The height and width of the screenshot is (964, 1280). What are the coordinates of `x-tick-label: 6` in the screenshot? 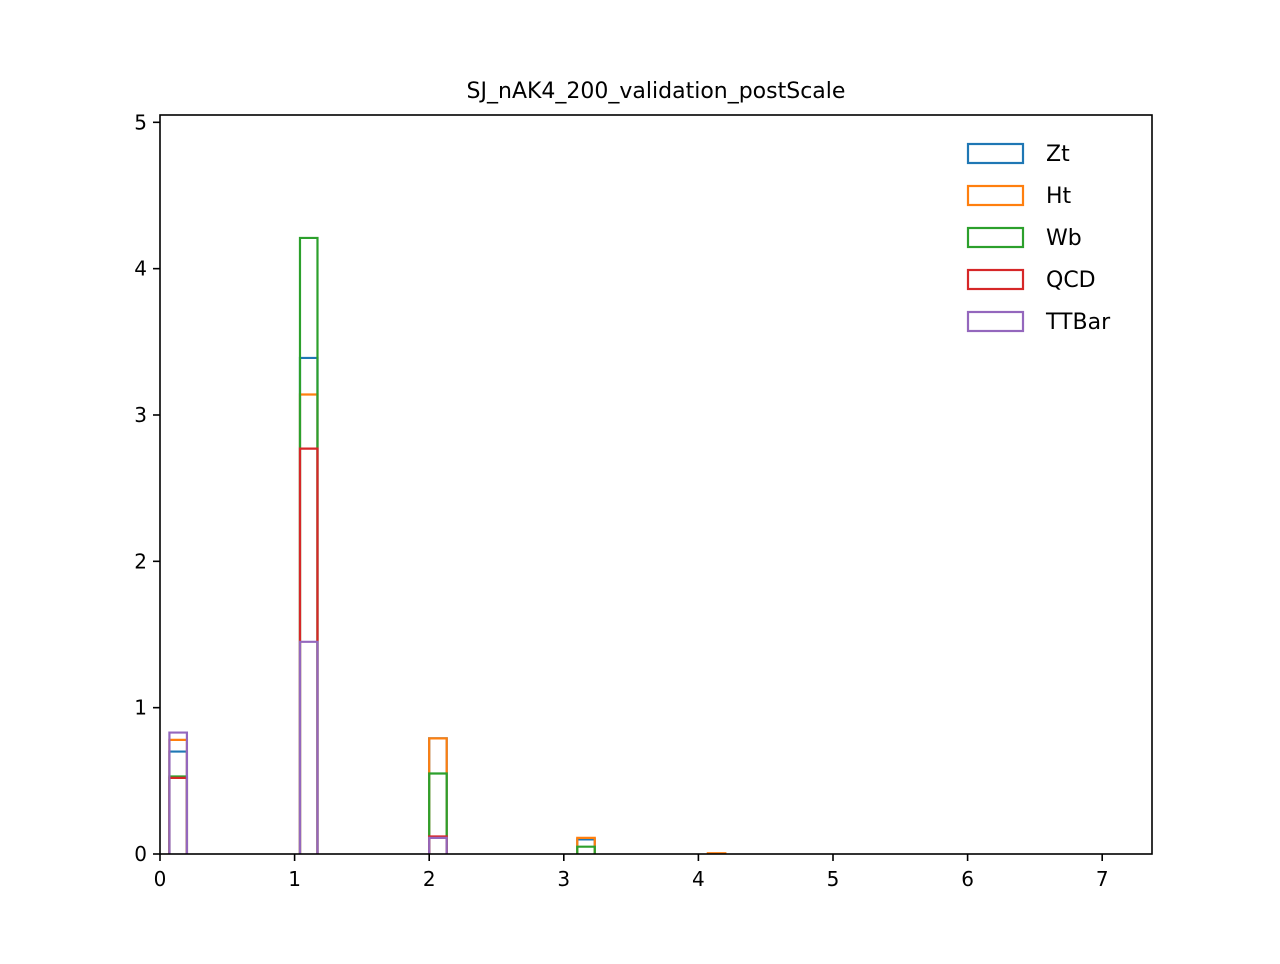 It's located at (967, 879).